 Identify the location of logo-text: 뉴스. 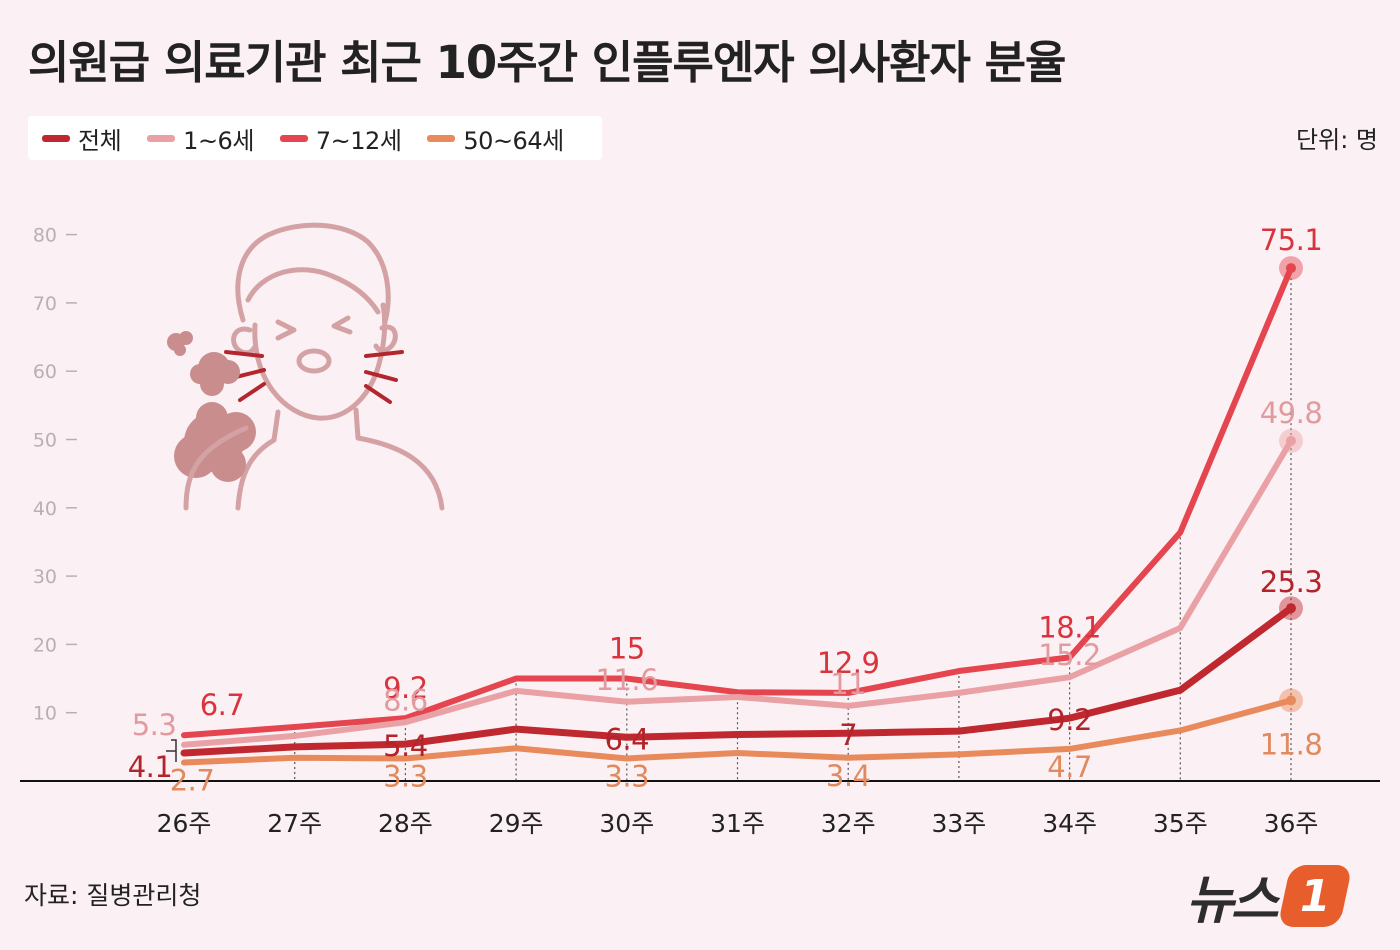
(1232, 901).